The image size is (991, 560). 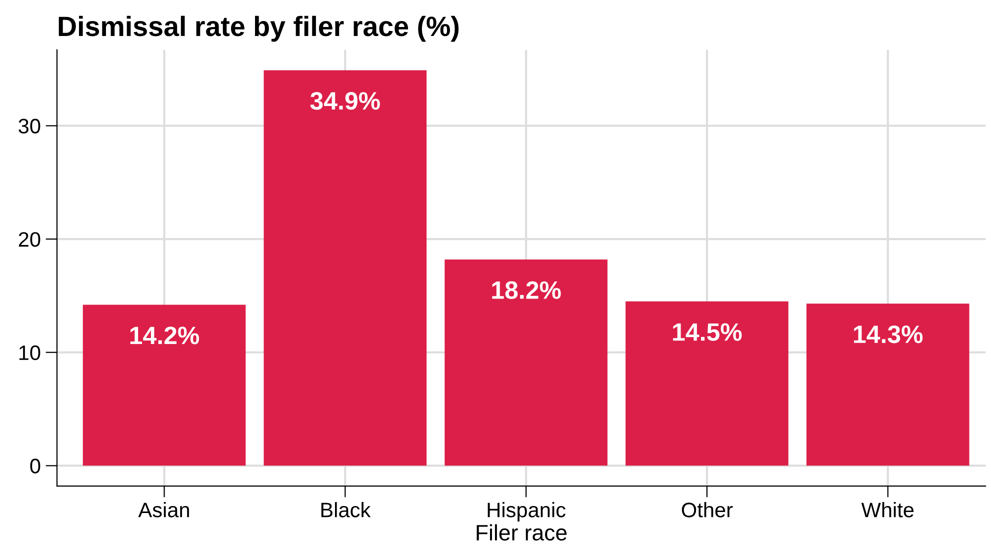 What do you see at coordinates (527, 512) in the screenshot?
I see `x-tick-label: Hispanic` at bounding box center [527, 512].